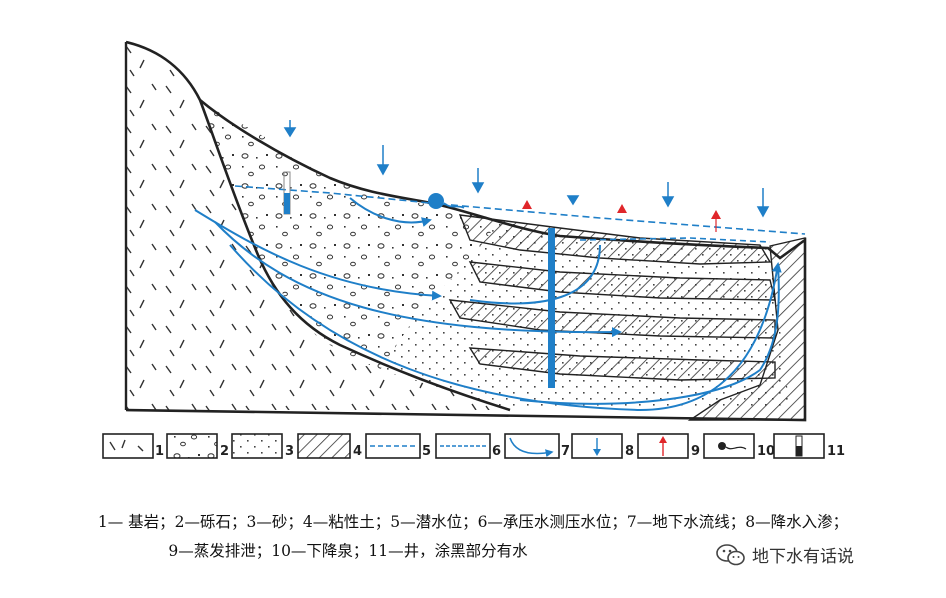 This screenshot has width=946, height=598. Describe the element at coordinates (468, 446) in the screenshot. I see `legend-piezometric-level: 6` at that location.